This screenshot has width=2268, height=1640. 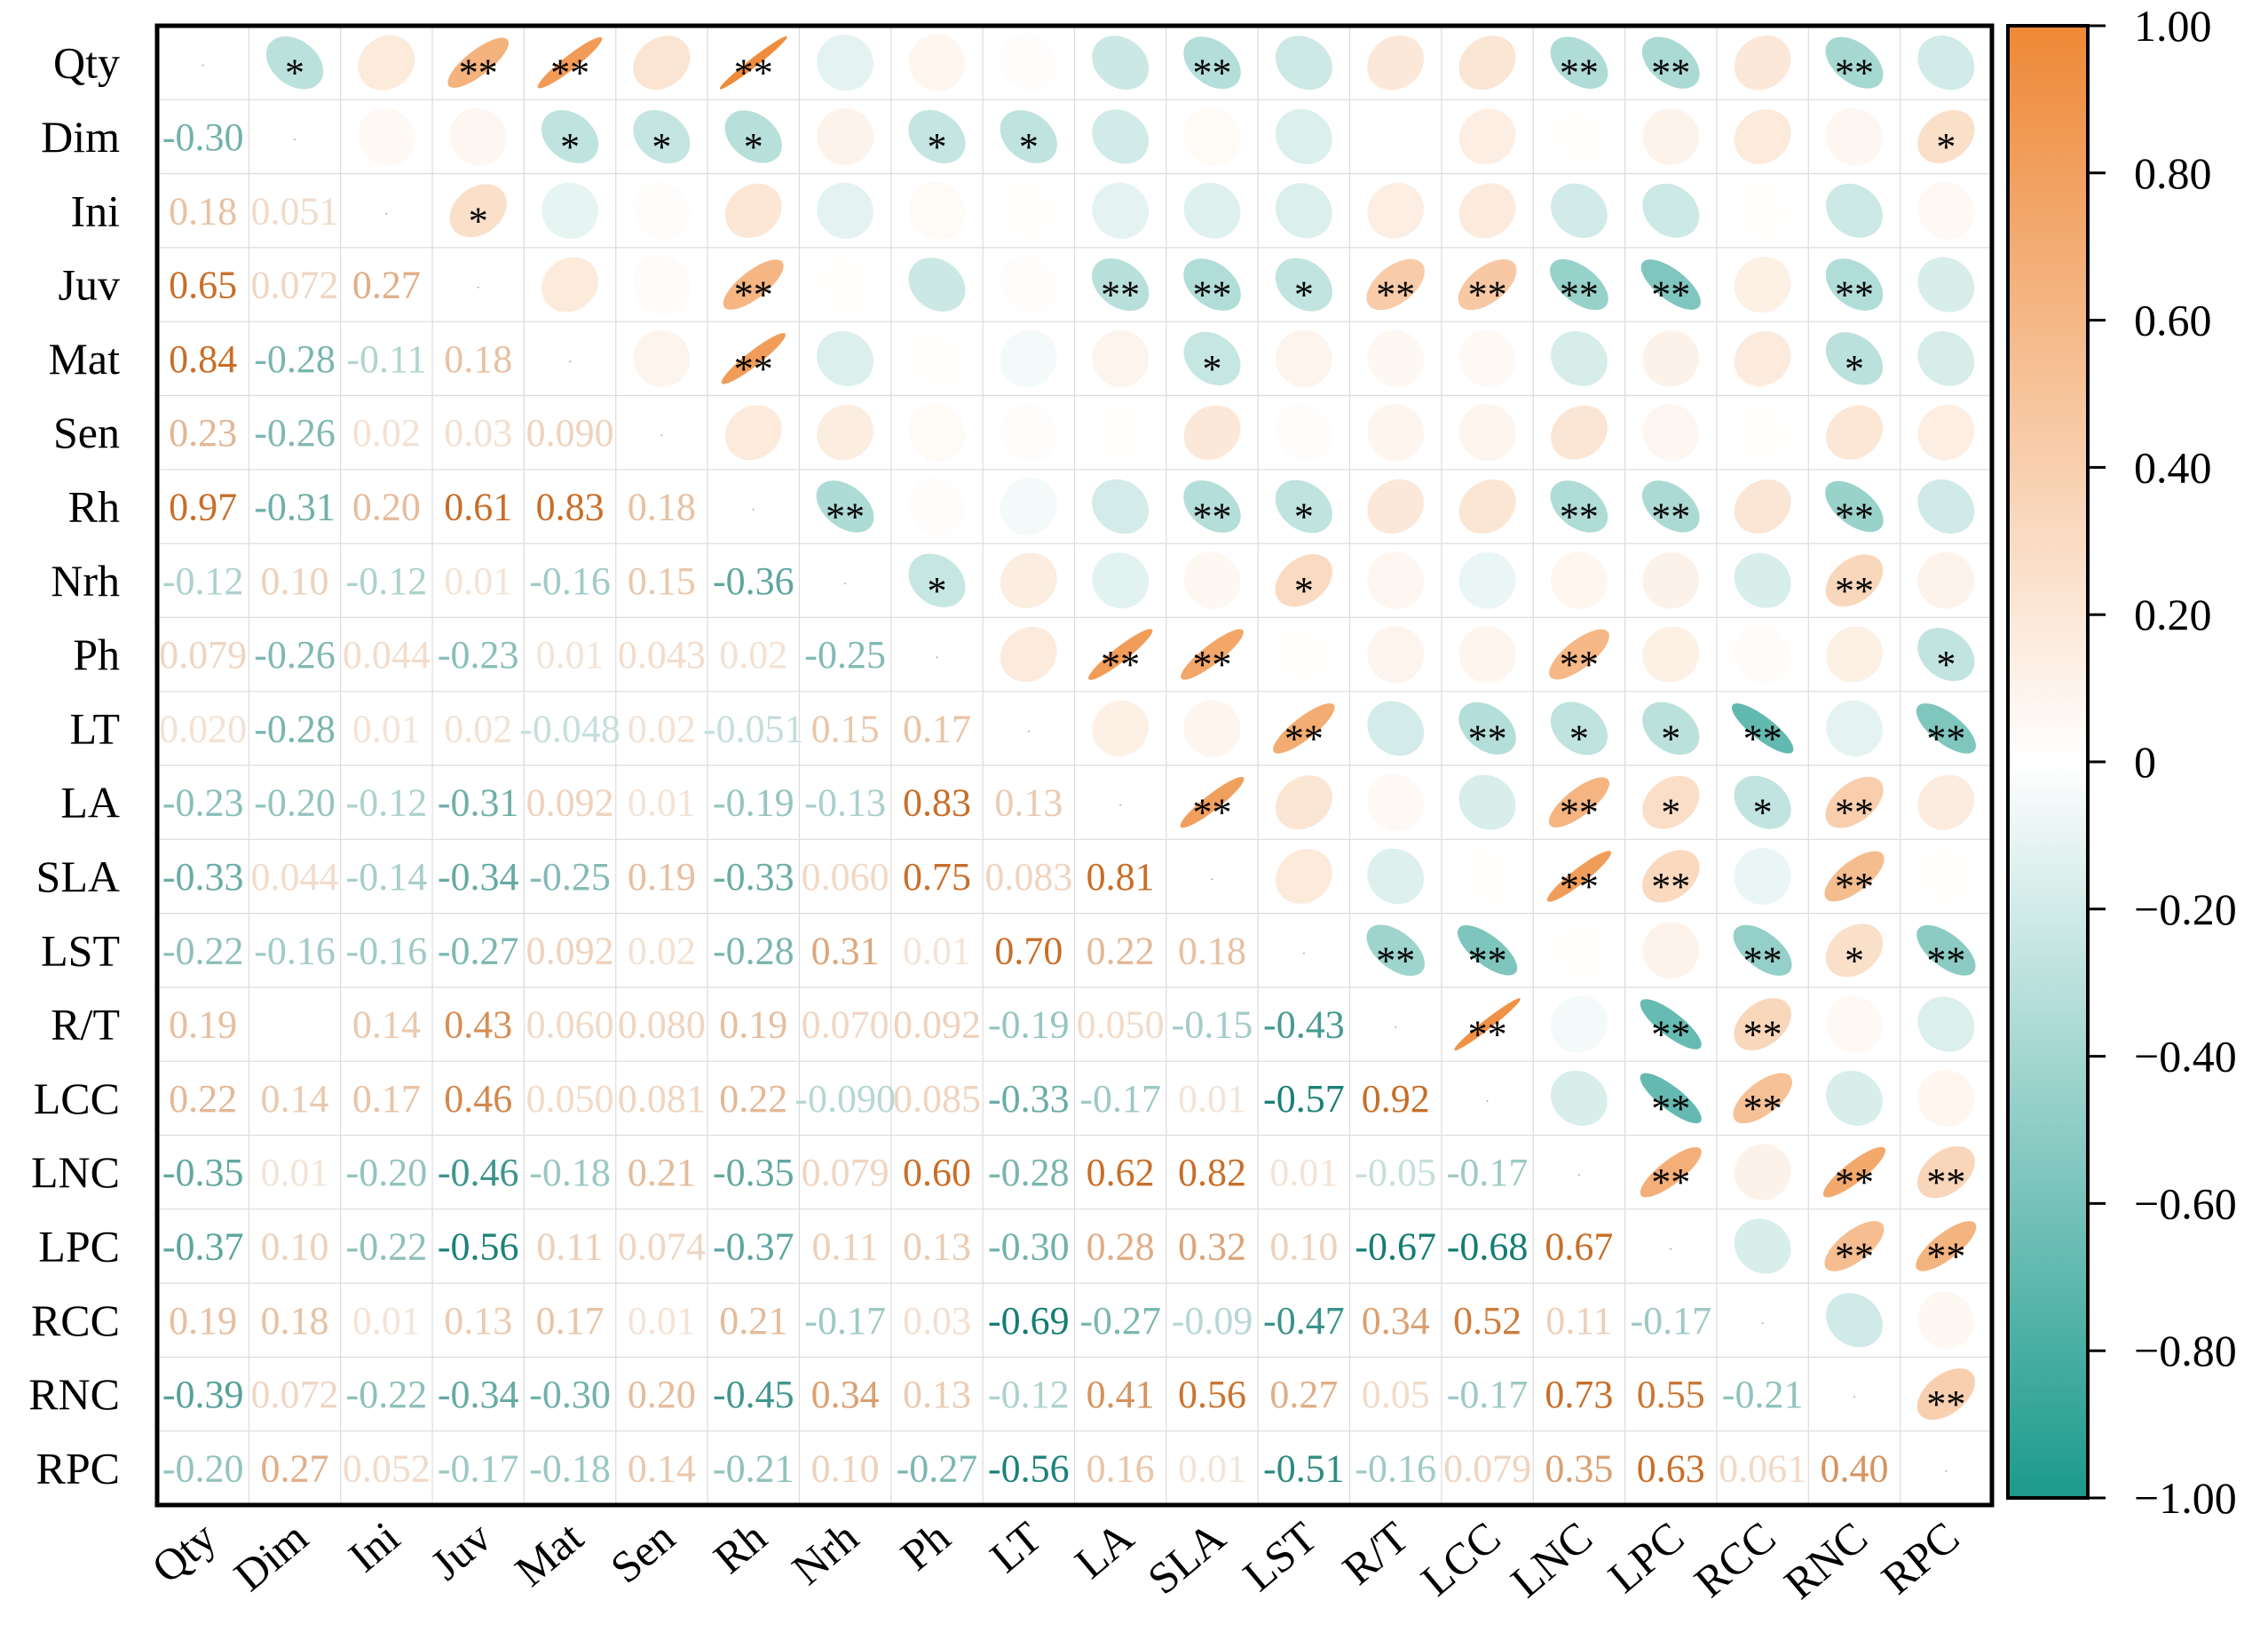 What do you see at coordinates (1579, 877) in the screenshot?
I see `corr-ellipse-SLA-LNC` at bounding box center [1579, 877].